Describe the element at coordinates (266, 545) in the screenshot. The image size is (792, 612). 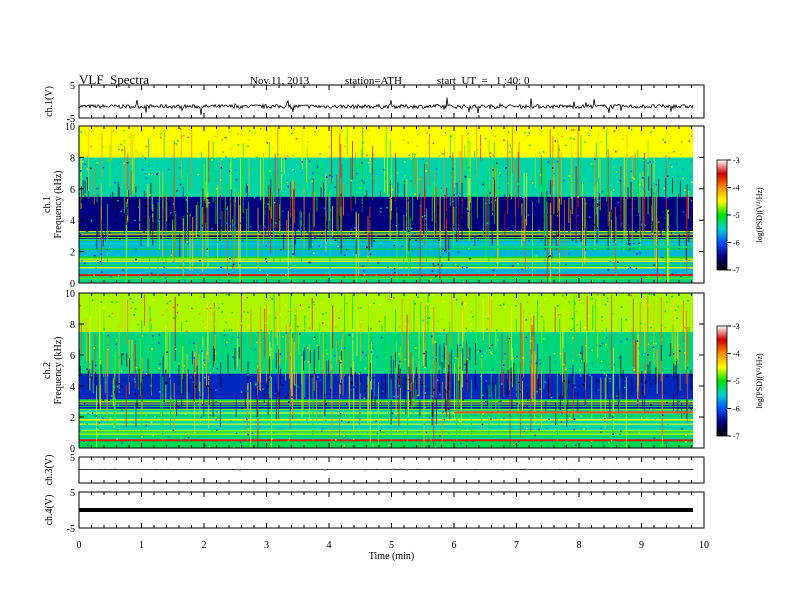
I see `x-tick-label: 3` at that location.